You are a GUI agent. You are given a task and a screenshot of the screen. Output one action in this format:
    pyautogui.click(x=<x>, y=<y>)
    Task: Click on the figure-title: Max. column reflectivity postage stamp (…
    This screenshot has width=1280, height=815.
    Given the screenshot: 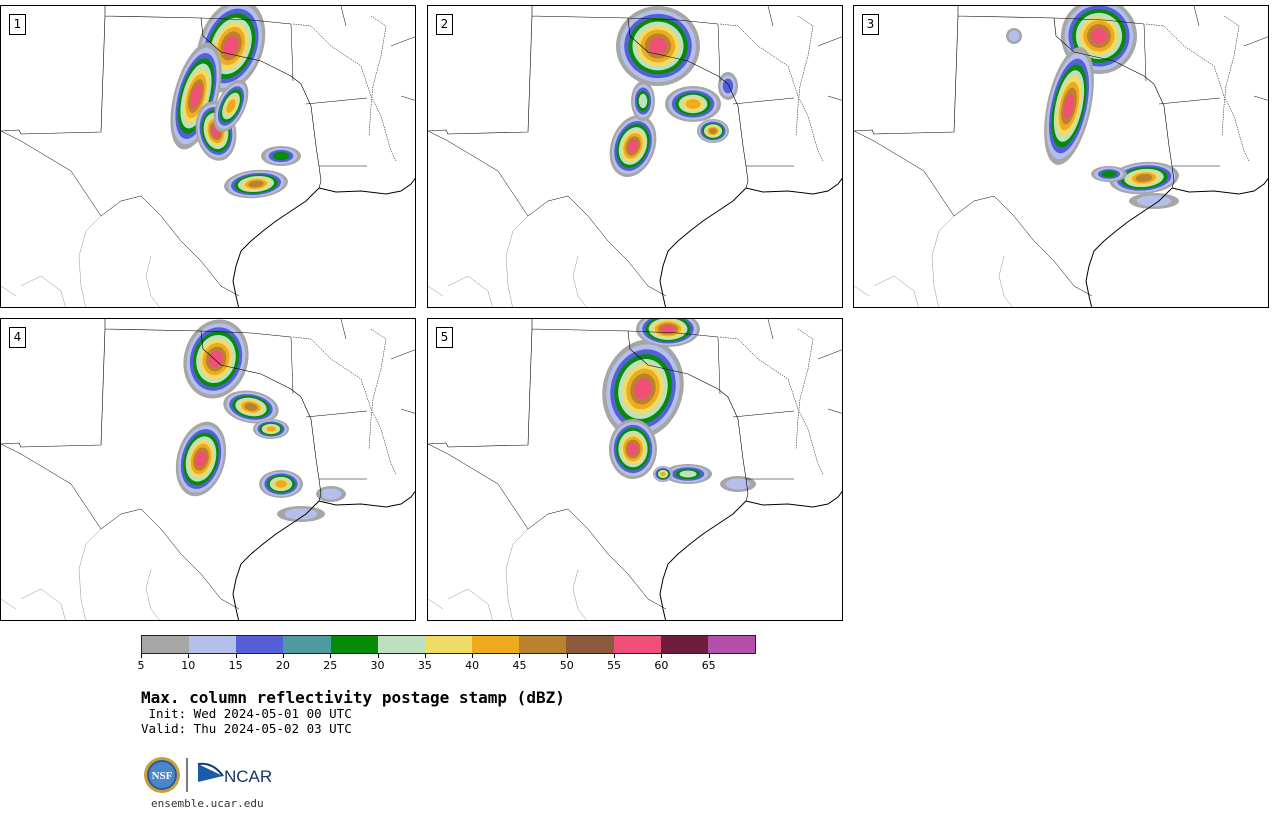 What is the action you would take?
    pyautogui.click(x=353, y=697)
    